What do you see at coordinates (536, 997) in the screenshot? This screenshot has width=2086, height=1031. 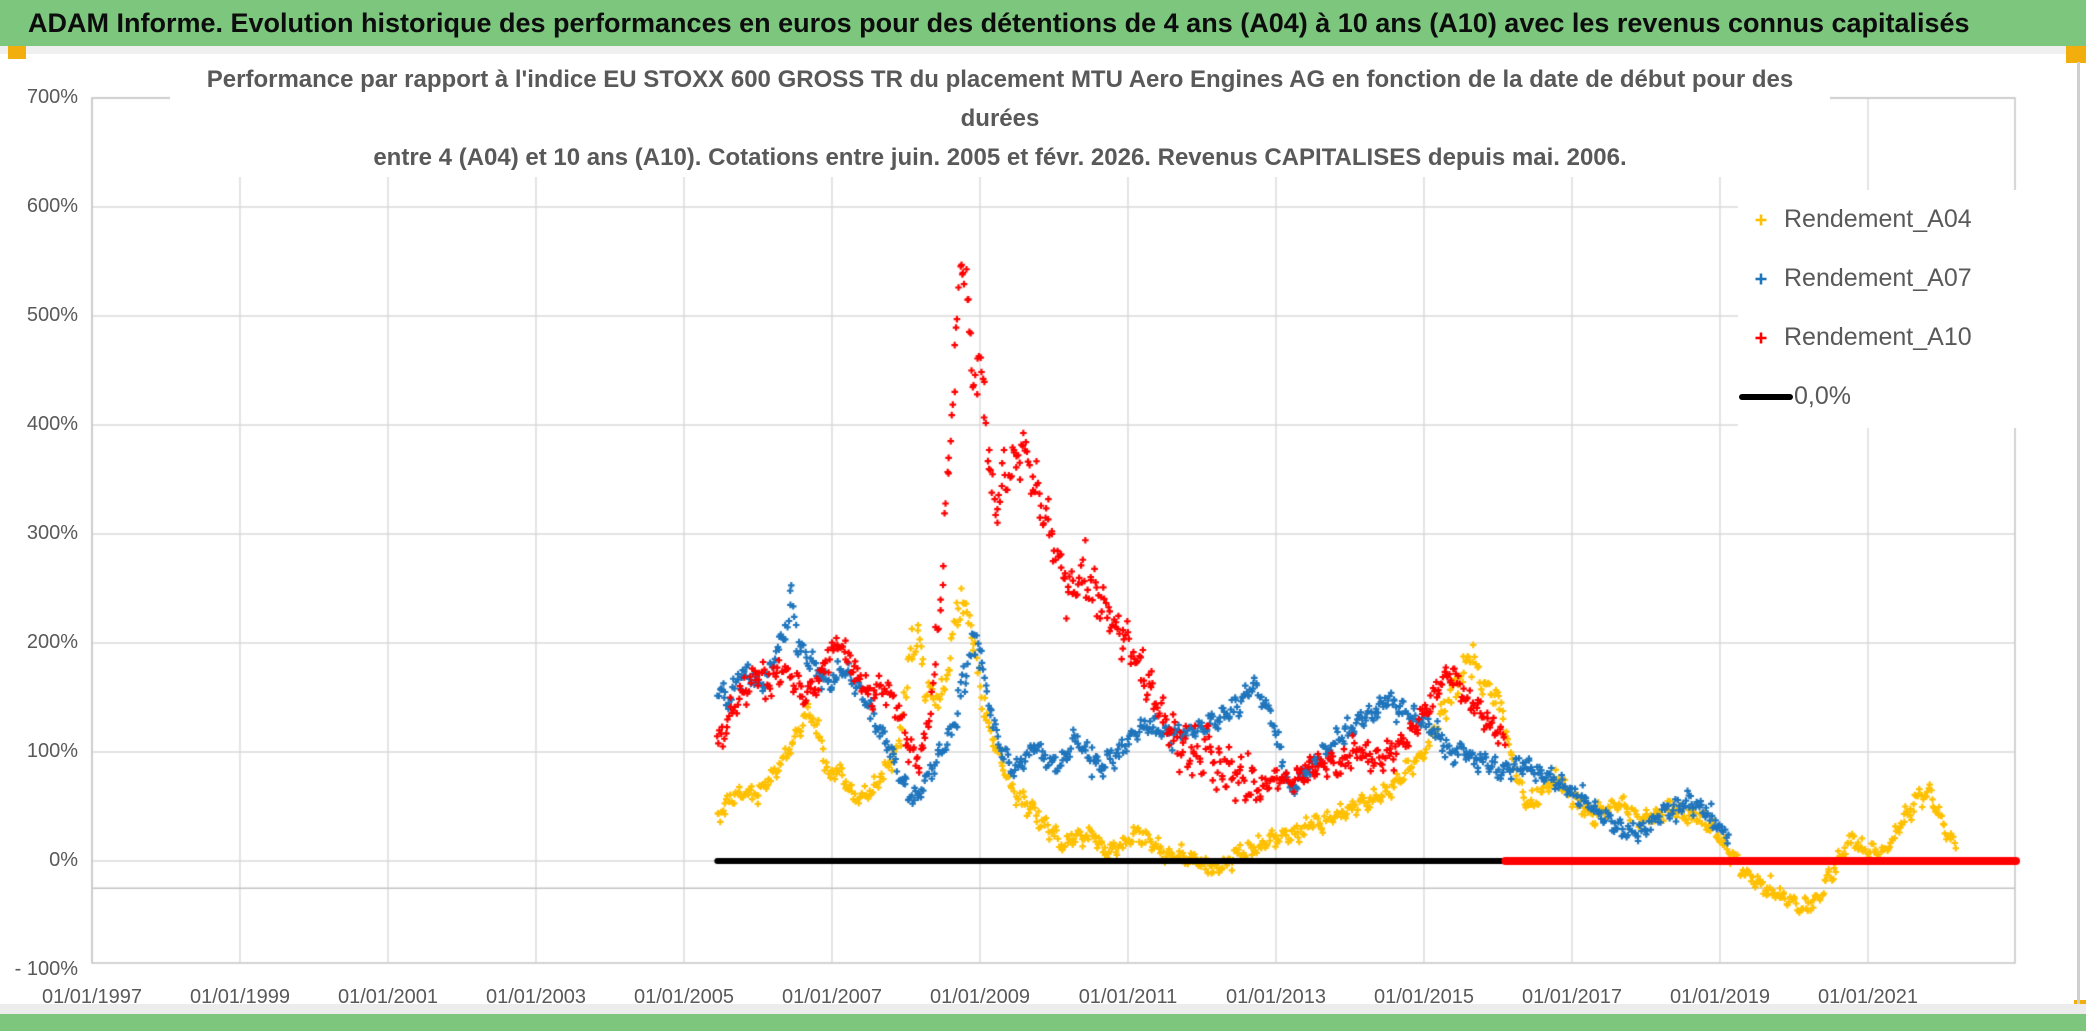 I see `x-tick-label: 01/01/2003` at bounding box center [536, 997].